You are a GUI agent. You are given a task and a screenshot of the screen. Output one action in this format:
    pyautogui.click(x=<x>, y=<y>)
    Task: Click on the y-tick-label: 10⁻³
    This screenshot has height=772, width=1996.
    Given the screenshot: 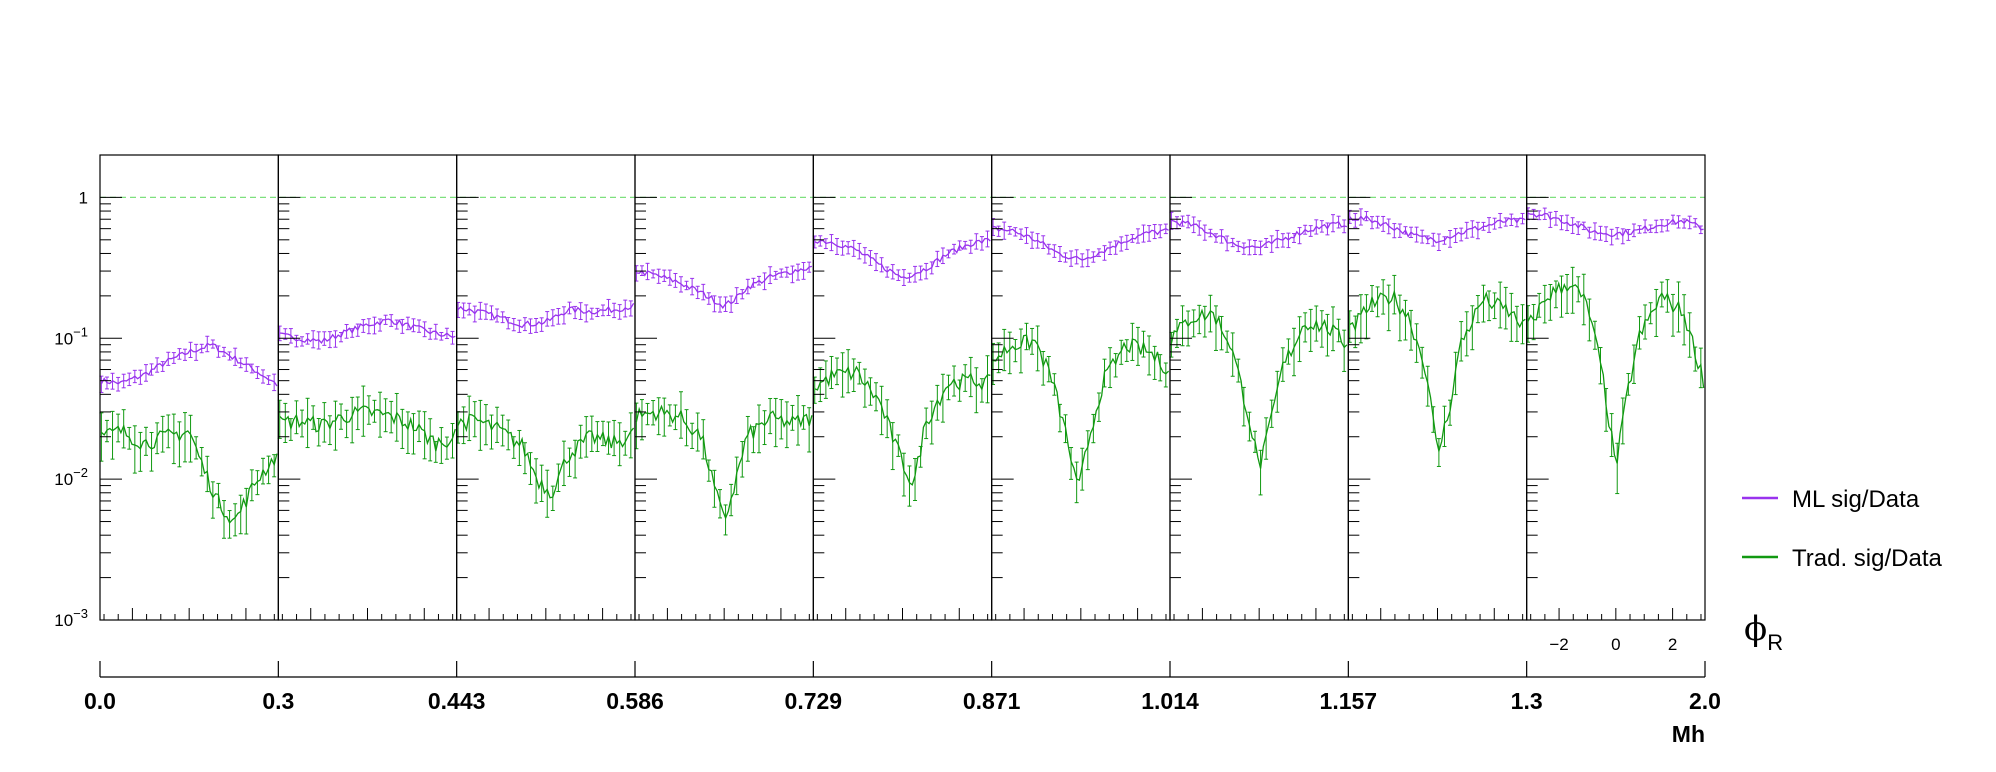 What is the action you would take?
    pyautogui.click(x=71, y=618)
    